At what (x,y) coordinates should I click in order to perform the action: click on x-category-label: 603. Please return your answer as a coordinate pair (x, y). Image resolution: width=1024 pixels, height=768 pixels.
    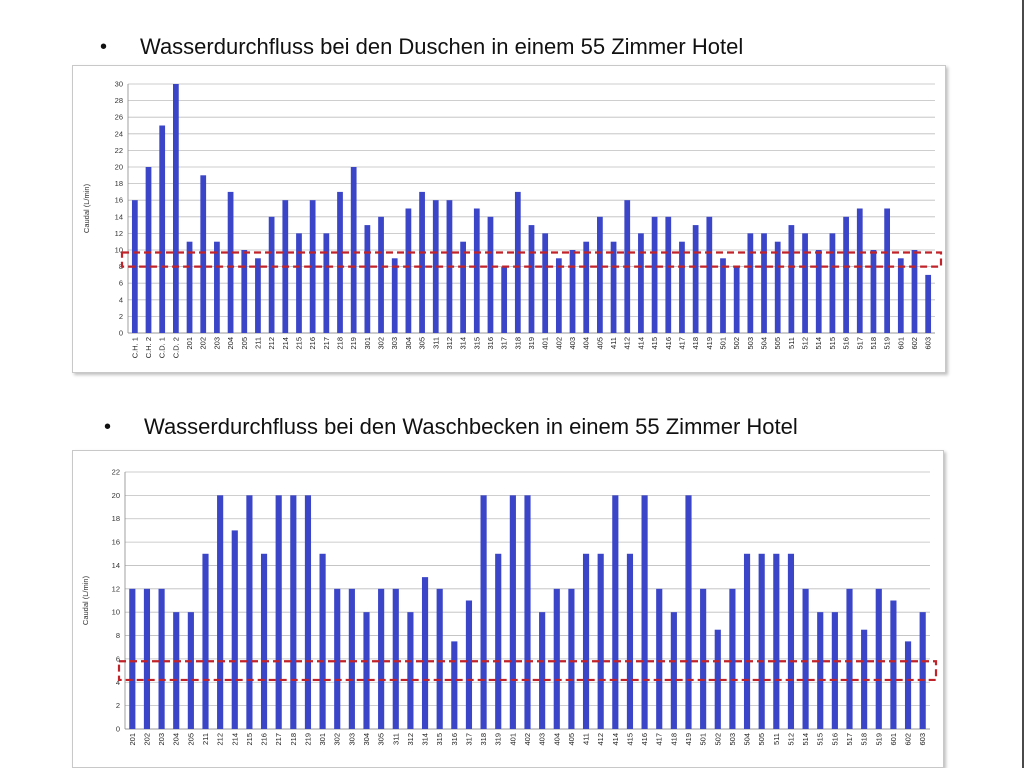
    Looking at the image, I should click on (922, 739).